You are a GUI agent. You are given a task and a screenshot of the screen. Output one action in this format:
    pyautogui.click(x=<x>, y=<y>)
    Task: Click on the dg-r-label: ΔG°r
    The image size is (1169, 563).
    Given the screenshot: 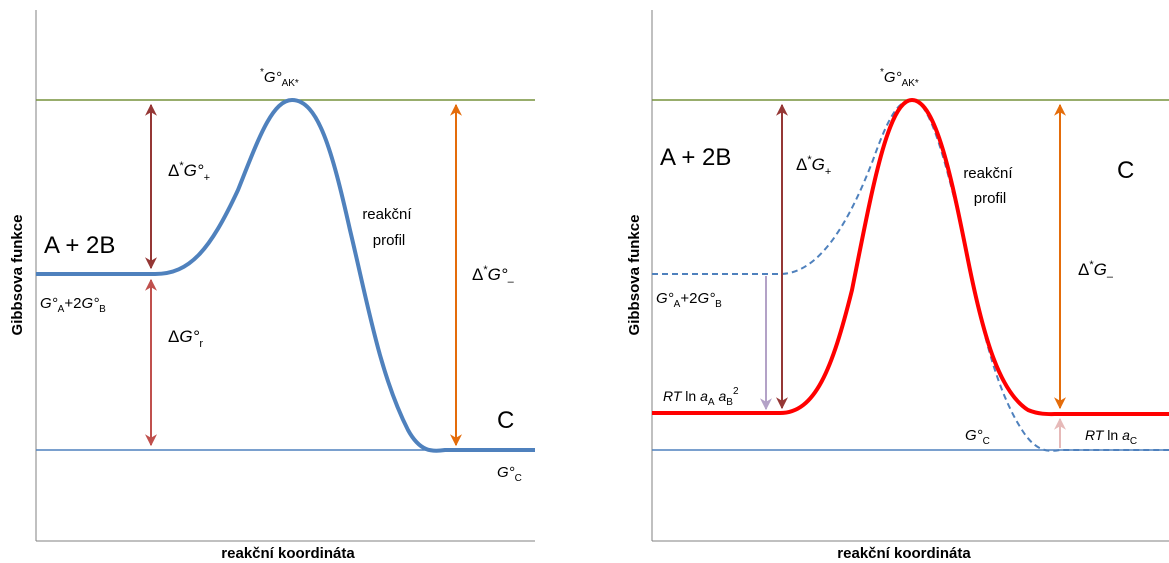 What is the action you would take?
    pyautogui.click(x=185, y=338)
    